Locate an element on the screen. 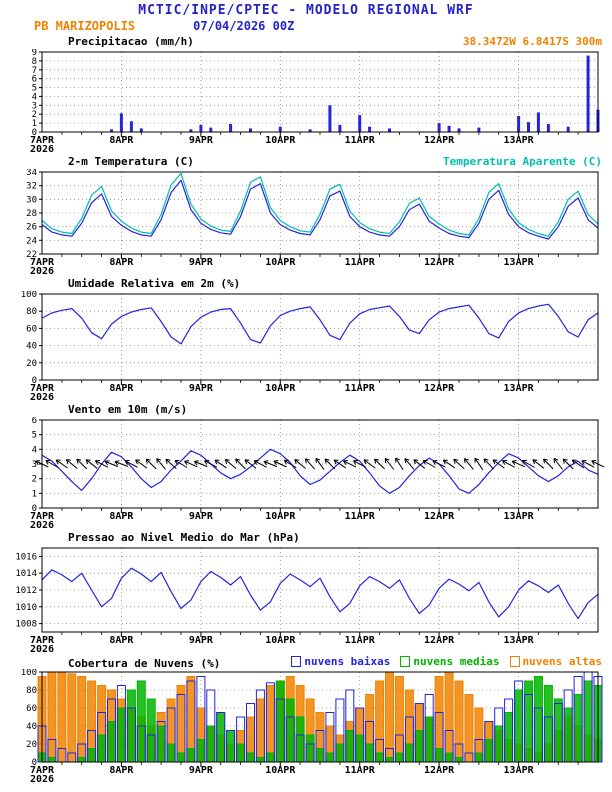 This screenshot has height=792, width=612. svg-text: 6 is located at coordinates (34, 80).